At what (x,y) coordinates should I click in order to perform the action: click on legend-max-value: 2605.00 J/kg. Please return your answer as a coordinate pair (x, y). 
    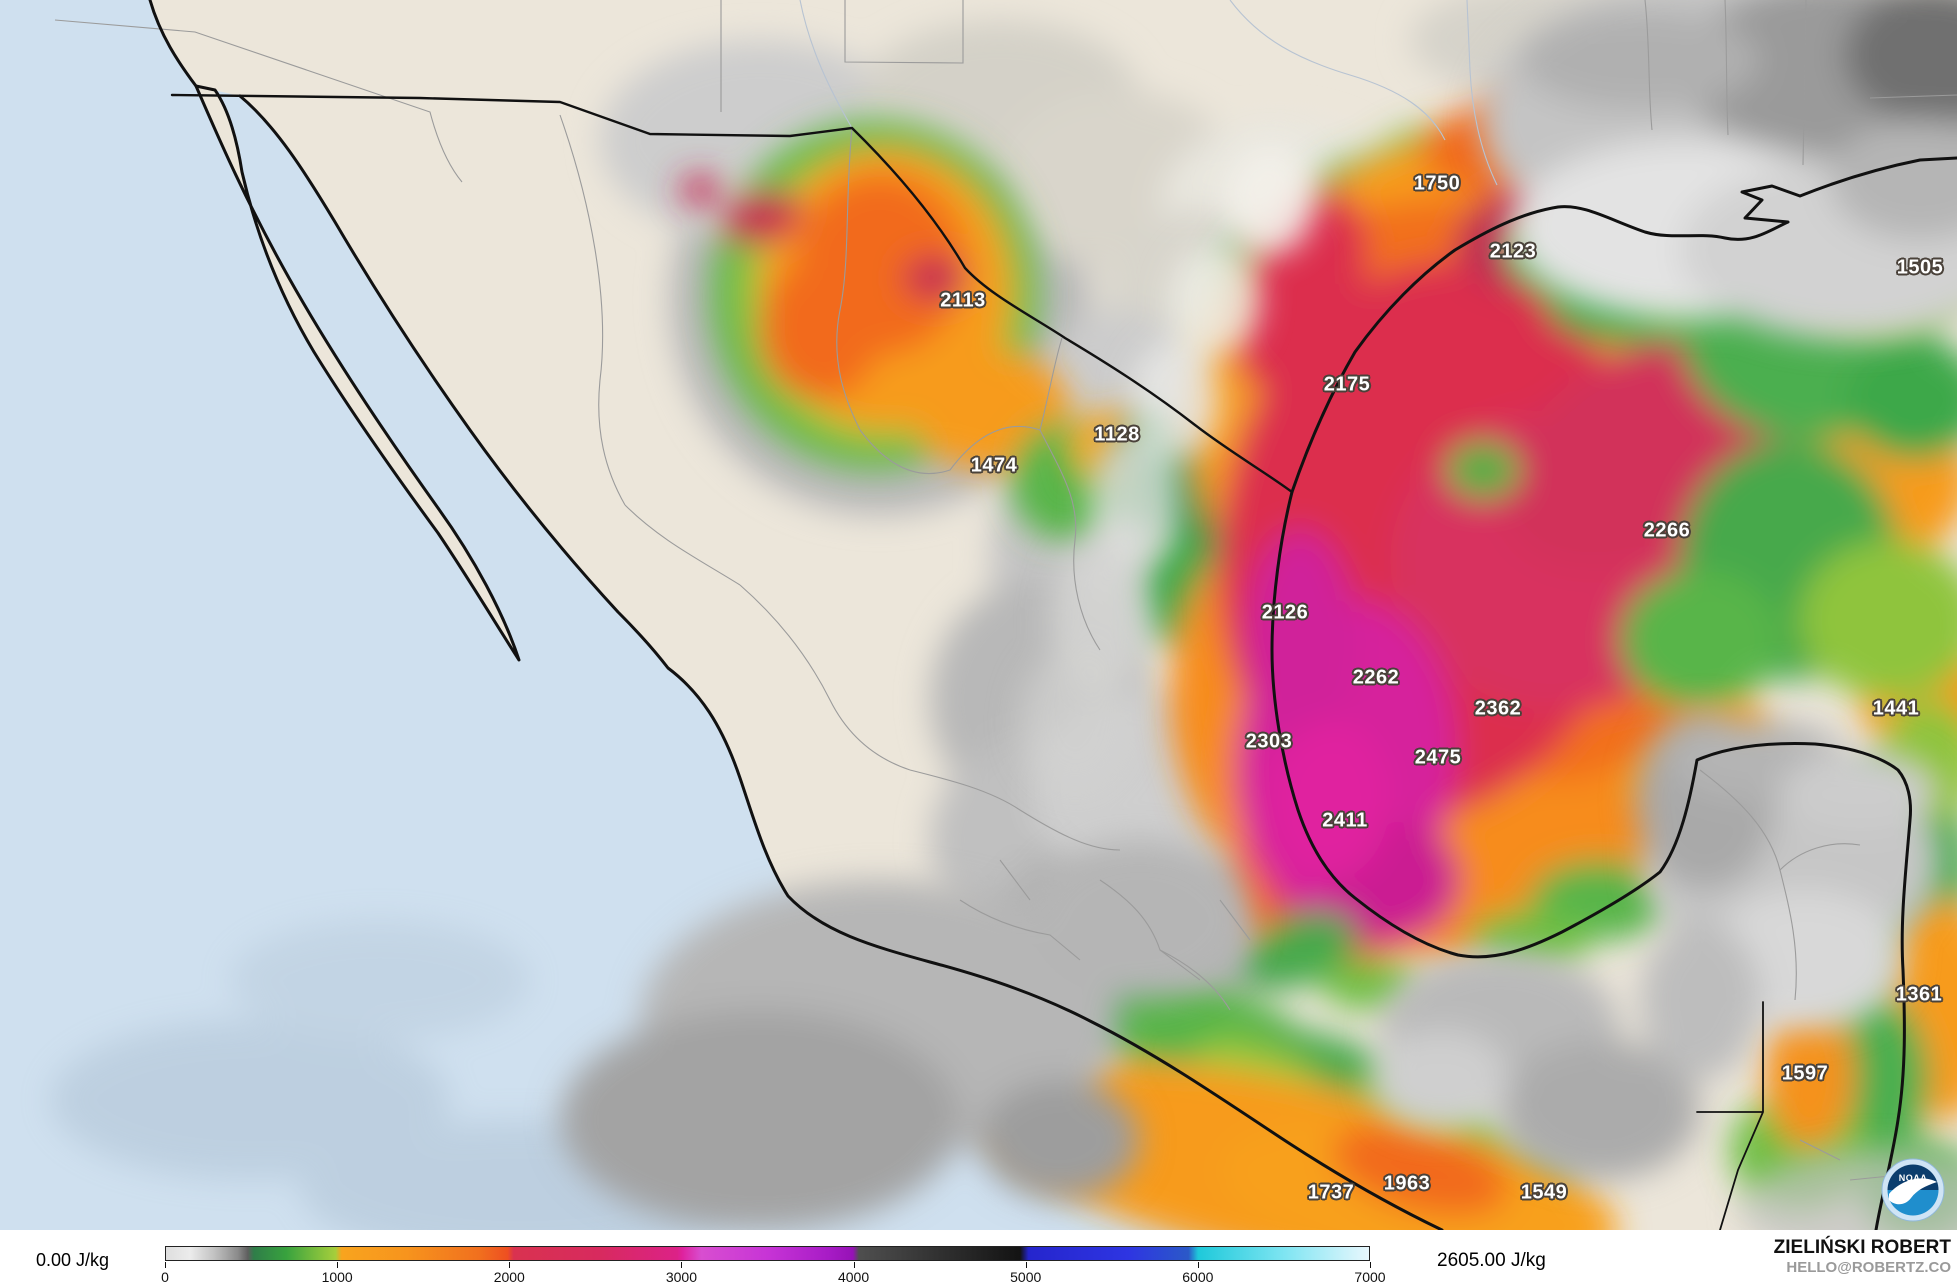
    Looking at the image, I should click on (1491, 1260).